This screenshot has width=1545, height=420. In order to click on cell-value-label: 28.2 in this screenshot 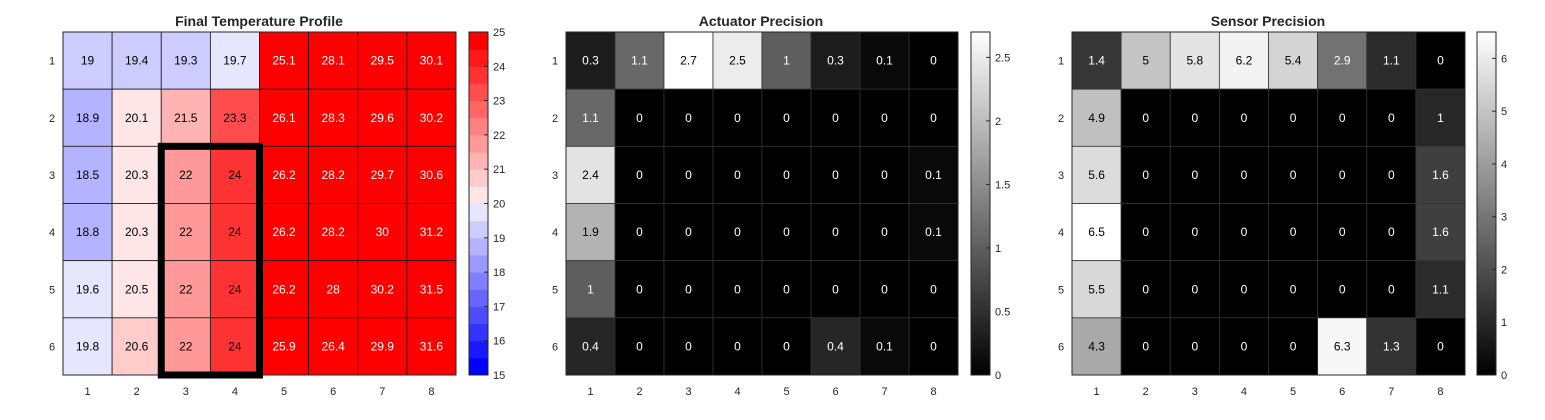, I will do `click(334, 175)`.